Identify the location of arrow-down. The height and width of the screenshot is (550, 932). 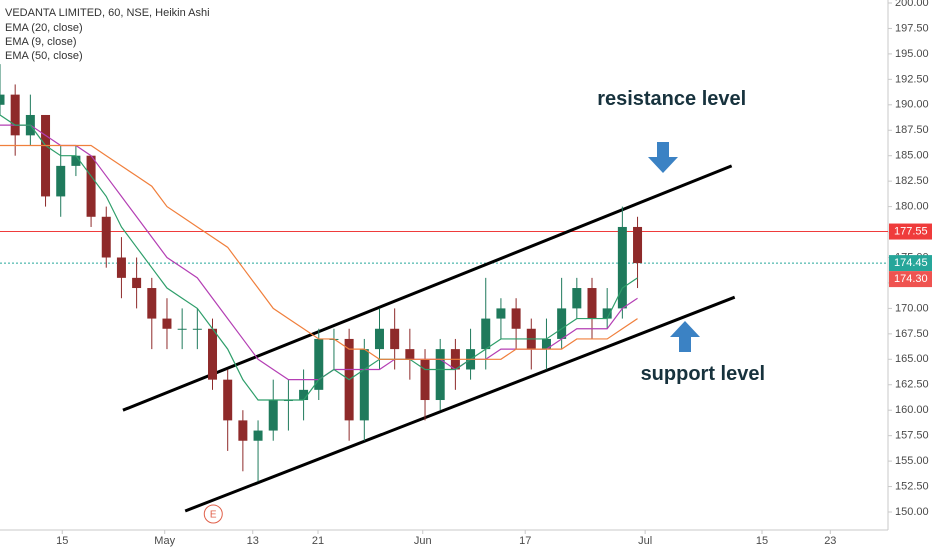
(663, 157).